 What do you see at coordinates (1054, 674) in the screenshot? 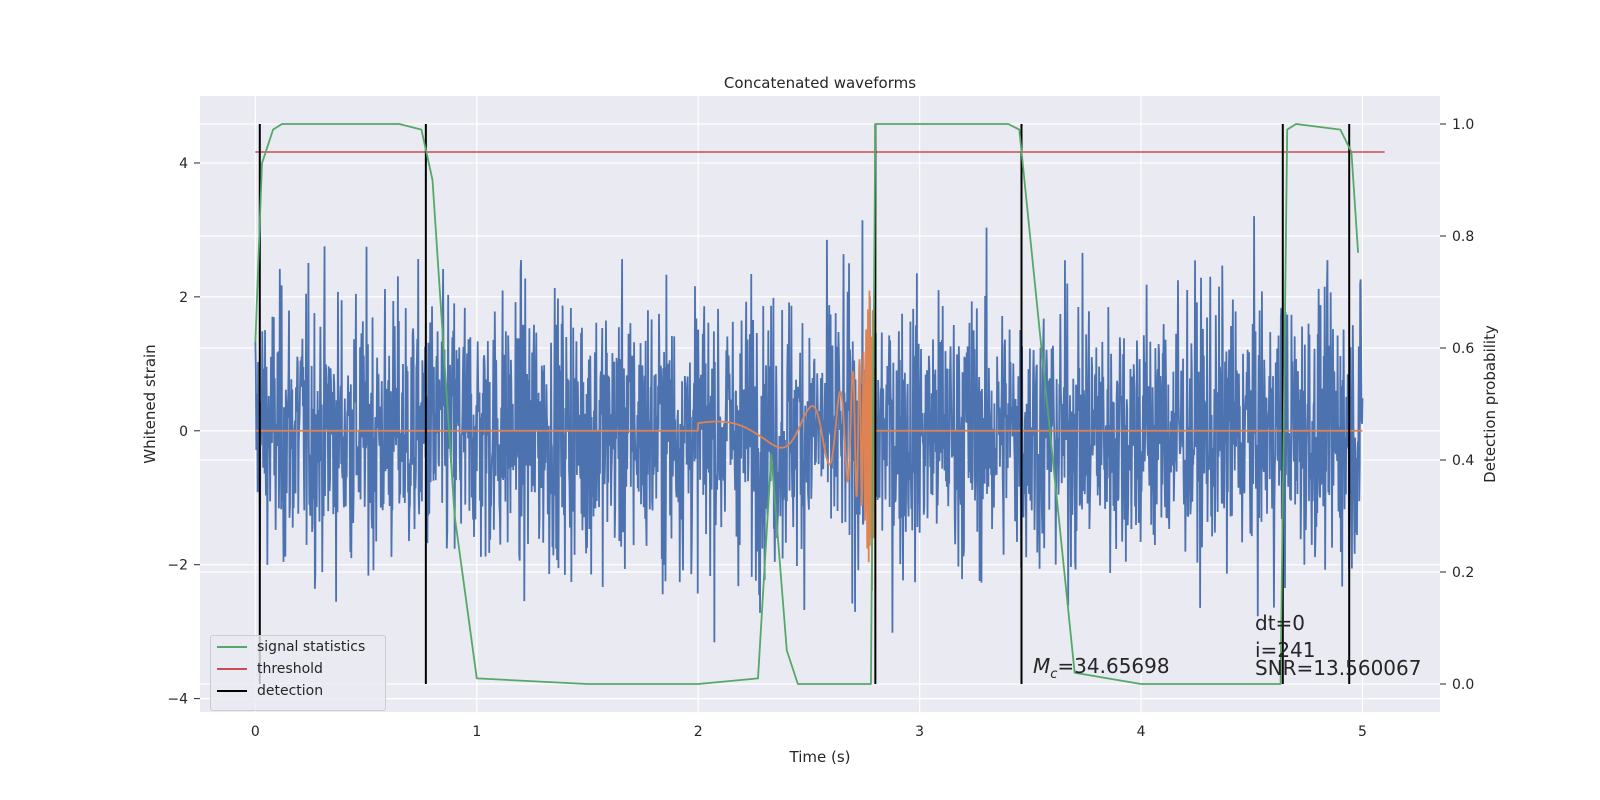
I see `chirp-mass-subscript: c` at bounding box center [1054, 674].